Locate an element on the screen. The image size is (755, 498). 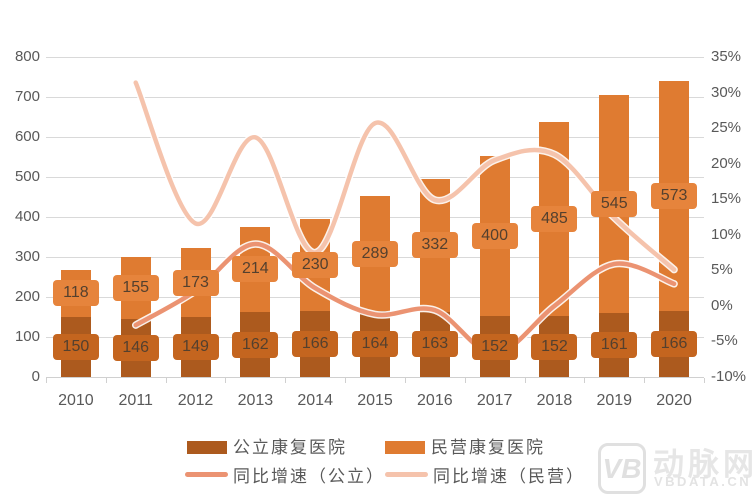
left-axis-tick-label: 200 is located at coordinates (27, 296).